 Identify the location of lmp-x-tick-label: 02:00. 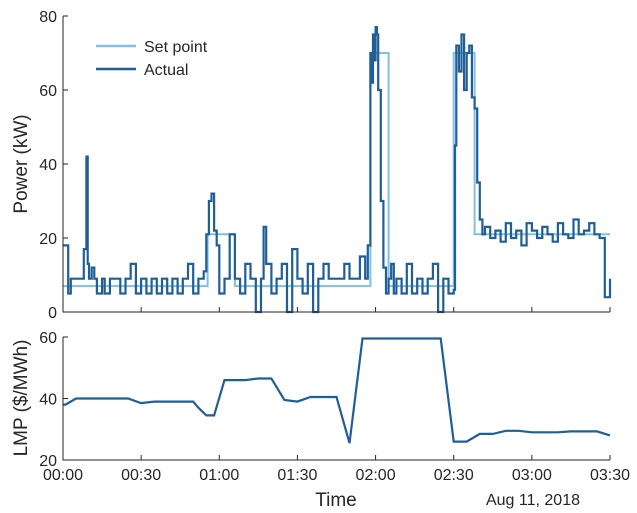
(376, 475).